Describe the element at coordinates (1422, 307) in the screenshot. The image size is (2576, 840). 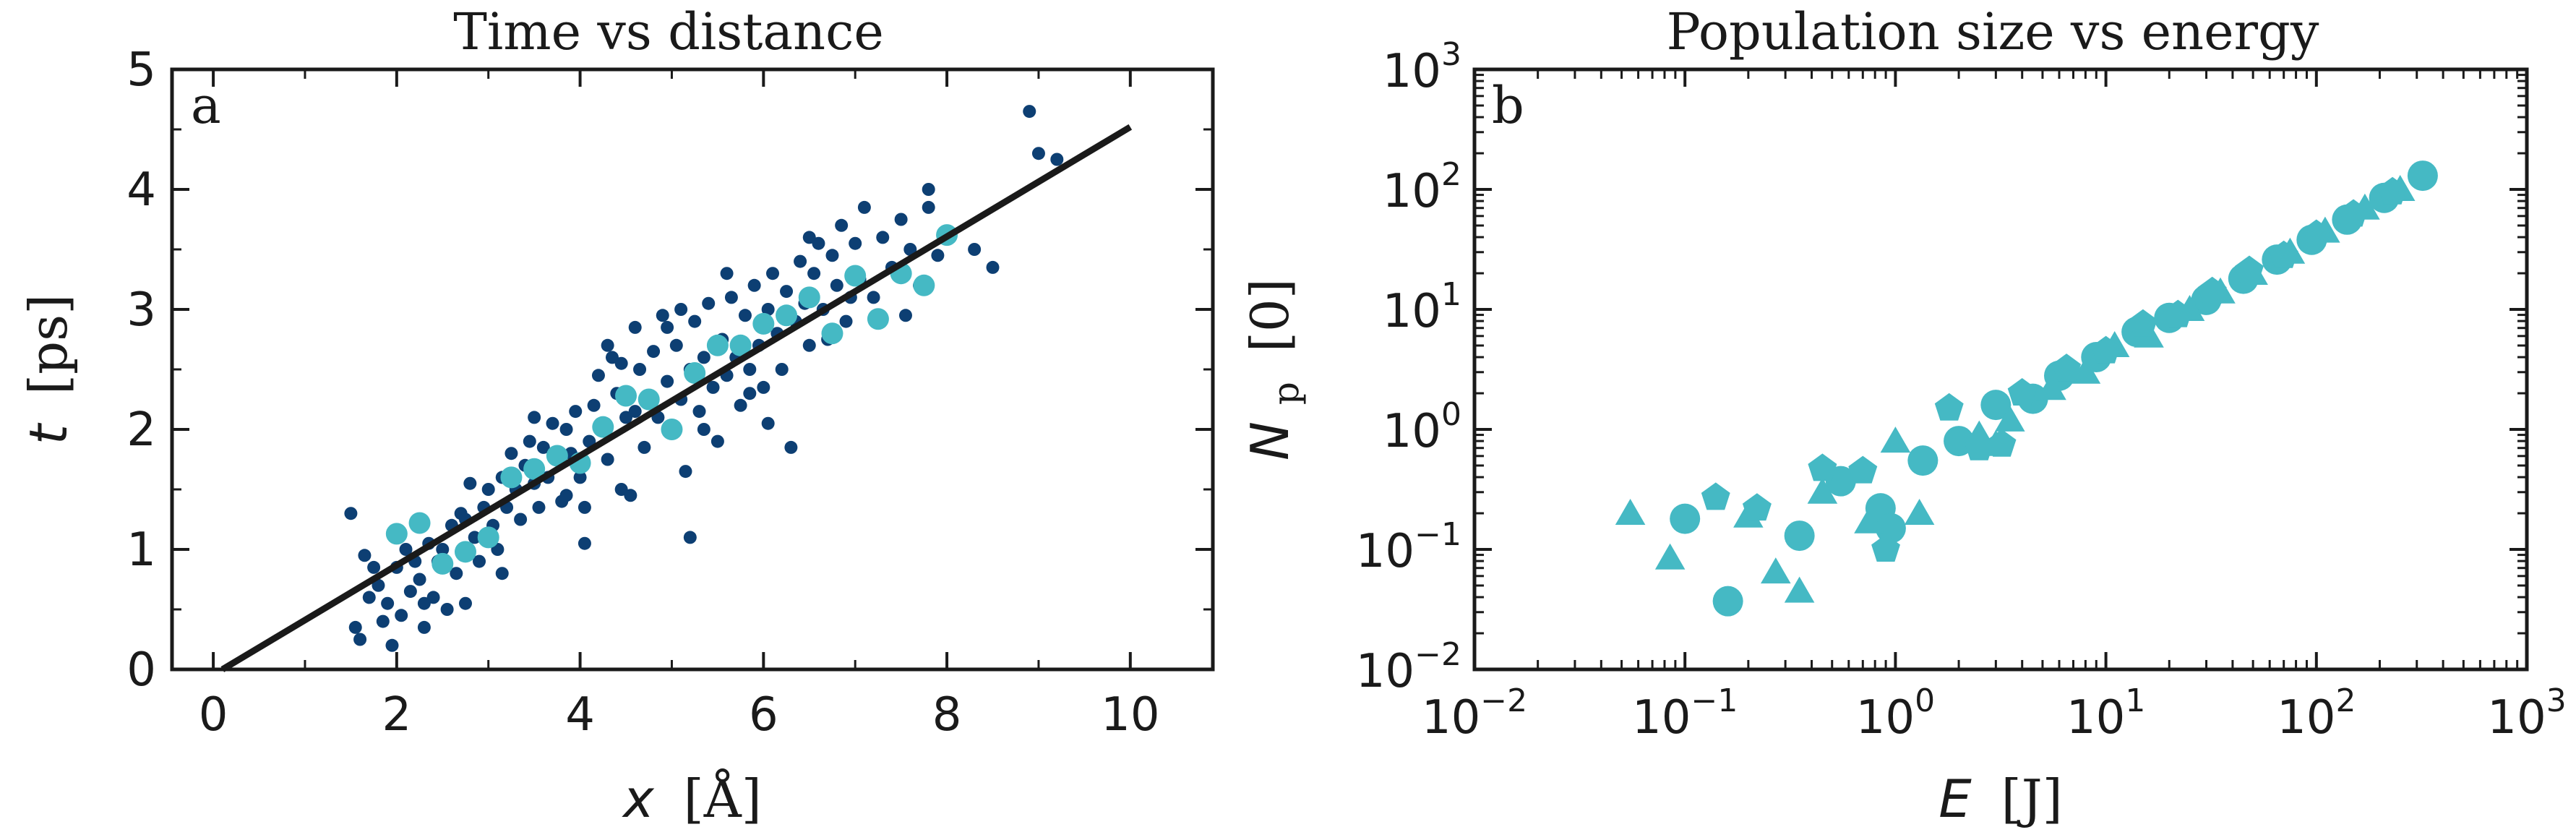
I see `y-tick-label: 10¹` at that location.